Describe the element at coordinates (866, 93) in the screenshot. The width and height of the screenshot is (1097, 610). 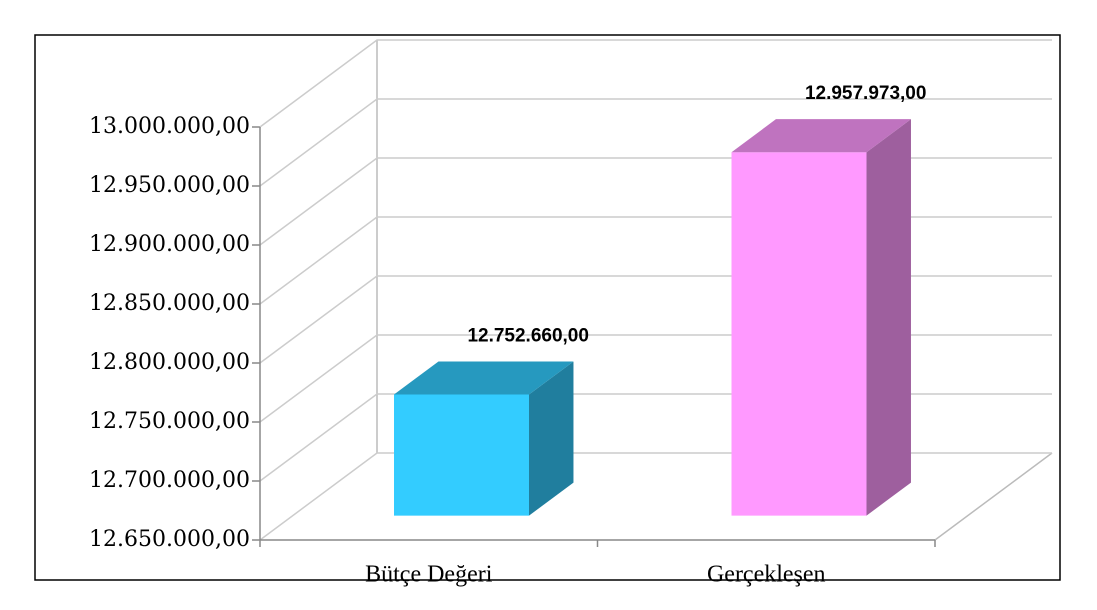
I see `value-label: 12.957.973,00` at that location.